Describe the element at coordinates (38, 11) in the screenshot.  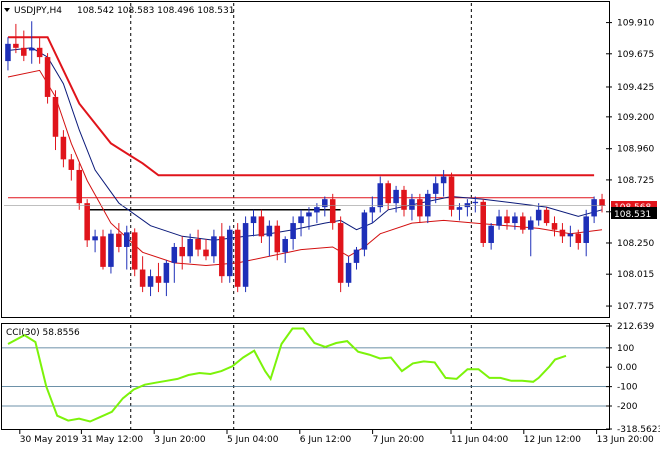
I see `symbol-label: USDJPY,H4` at that location.